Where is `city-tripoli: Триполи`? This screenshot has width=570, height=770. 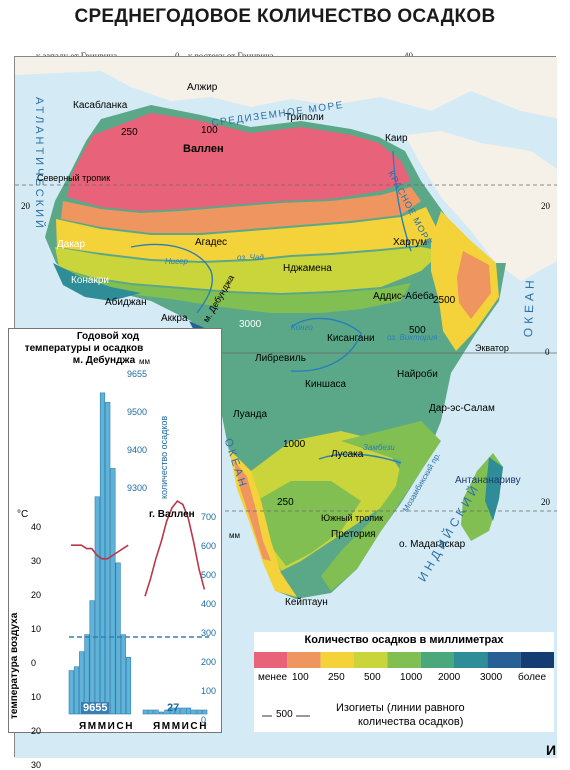 city-tripoli: Триполи is located at coordinates (304, 117).